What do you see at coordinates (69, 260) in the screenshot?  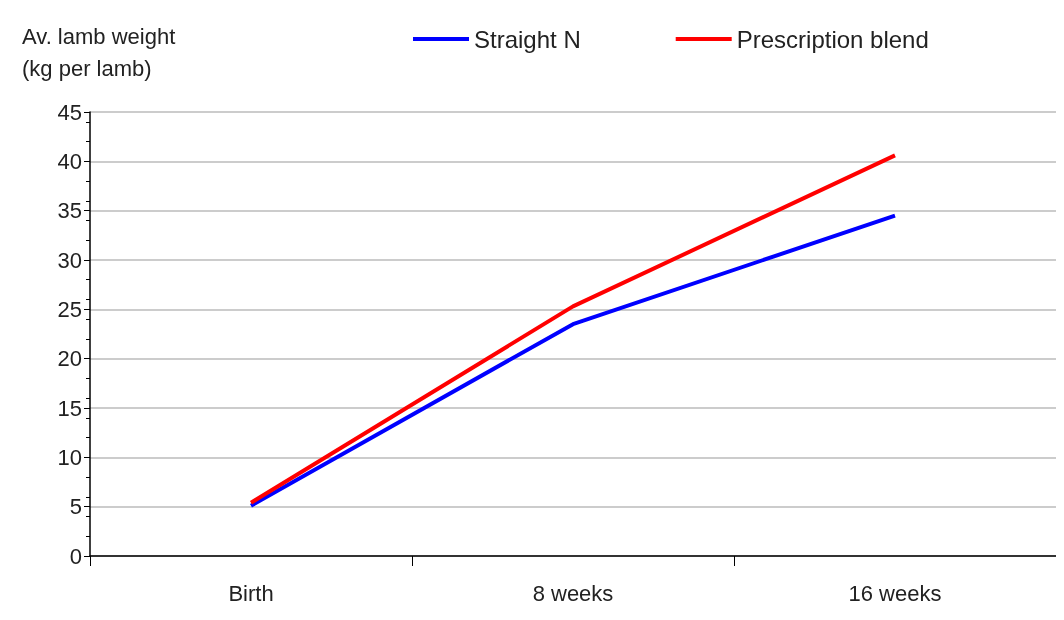 I see `y-tick-label: 30` at bounding box center [69, 260].